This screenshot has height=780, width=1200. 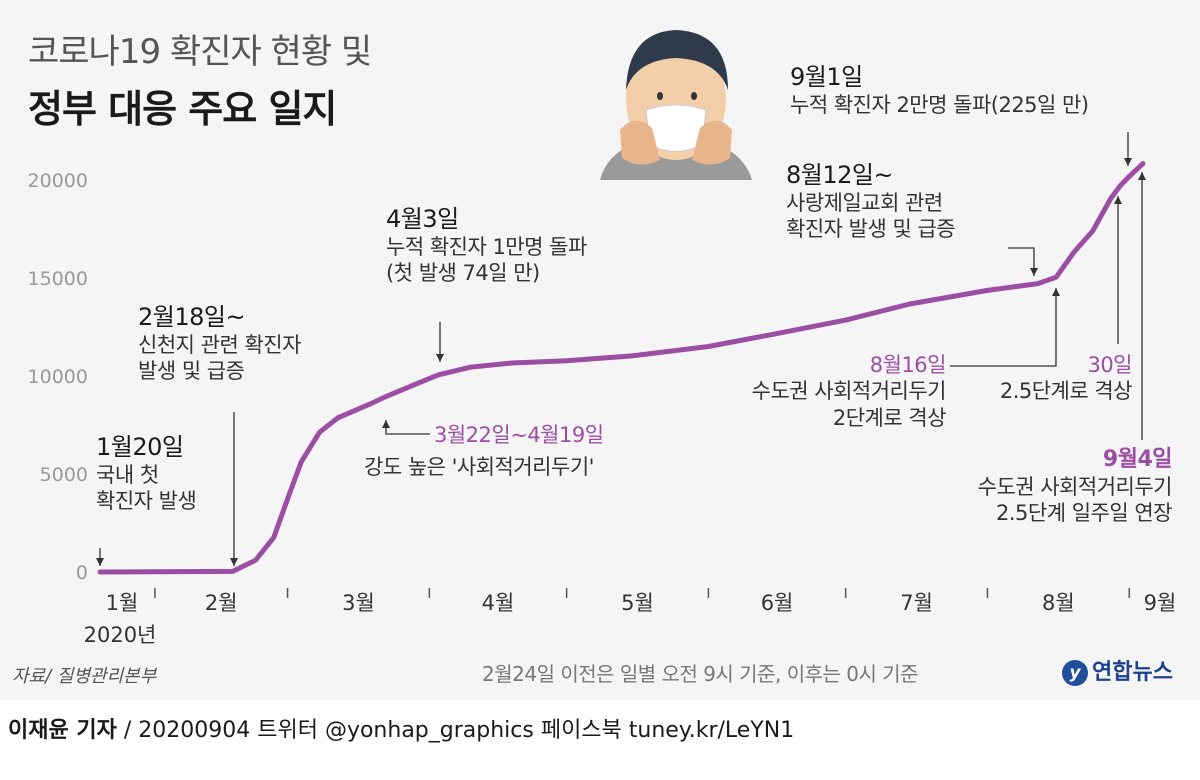 What do you see at coordinates (122, 603) in the screenshot?
I see `x-tick-label: 1월` at bounding box center [122, 603].